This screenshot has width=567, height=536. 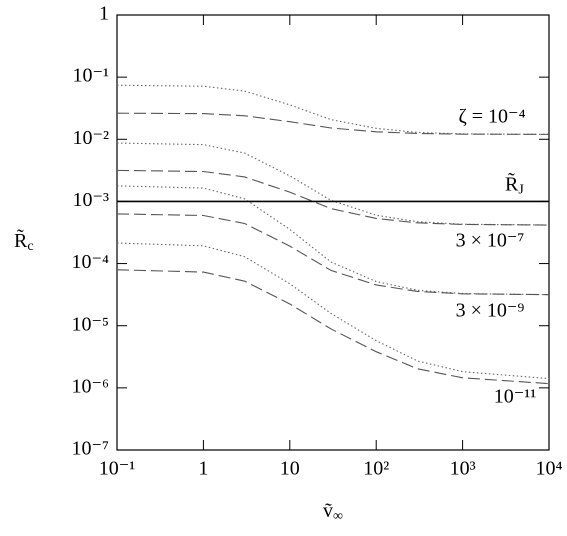 I want to click on x-axis-label: ṽ∞, so click(x=333, y=512).